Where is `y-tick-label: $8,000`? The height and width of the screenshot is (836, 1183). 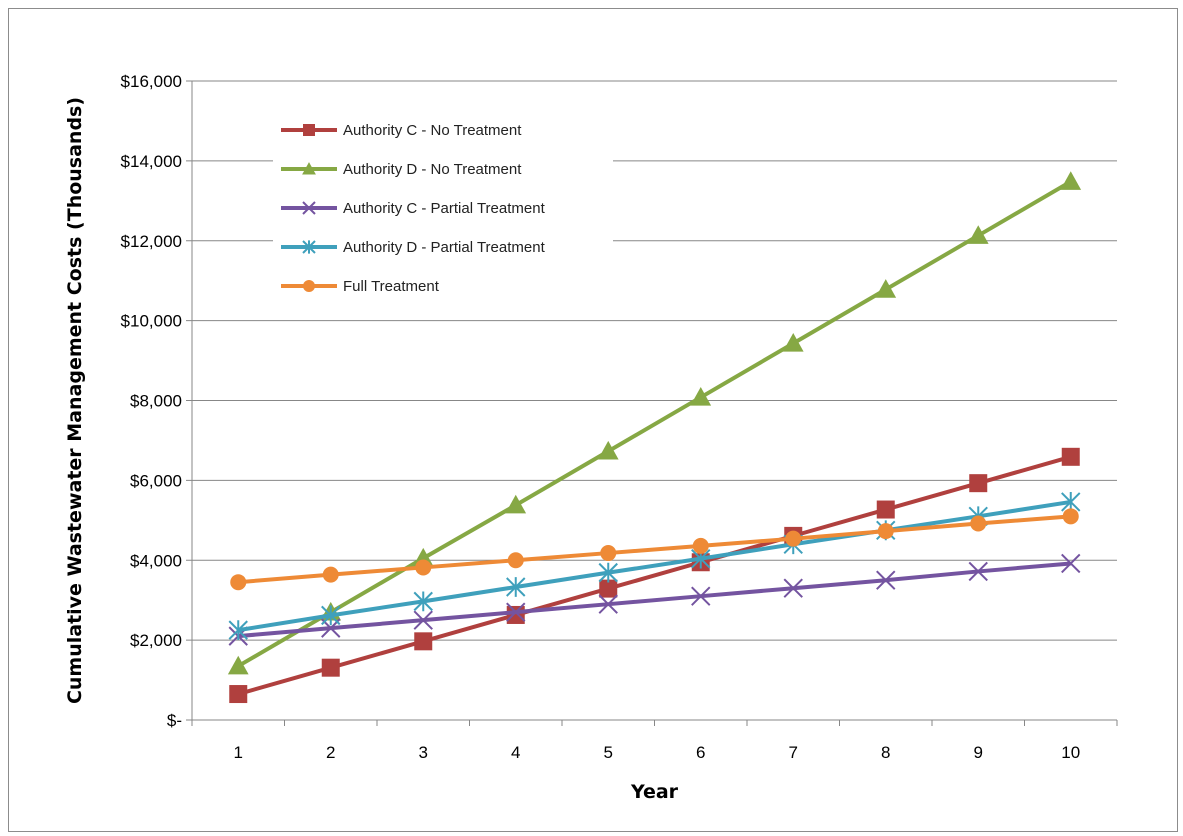
y-tick-label: $8,000 is located at coordinates (156, 401).